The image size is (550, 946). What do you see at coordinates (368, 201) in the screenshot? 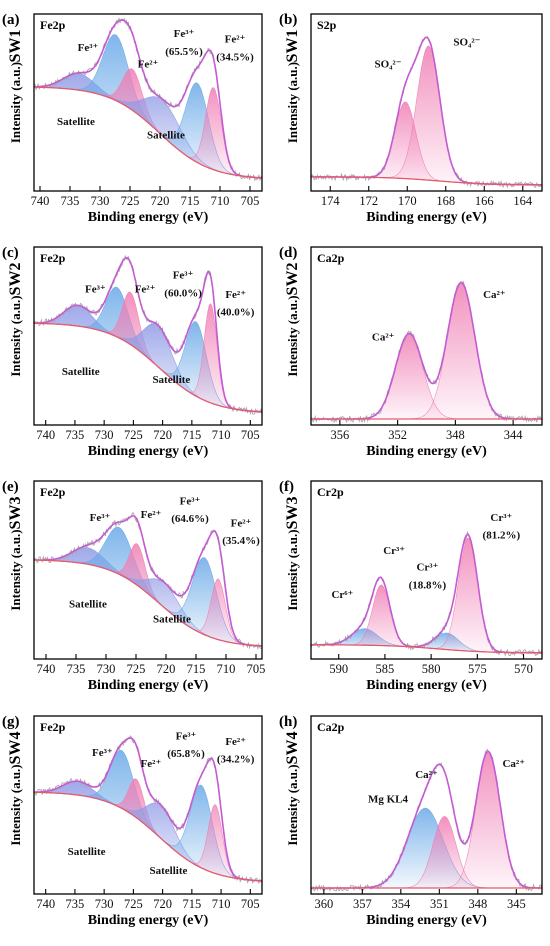
I see `x-tick-label: 172` at bounding box center [368, 201].